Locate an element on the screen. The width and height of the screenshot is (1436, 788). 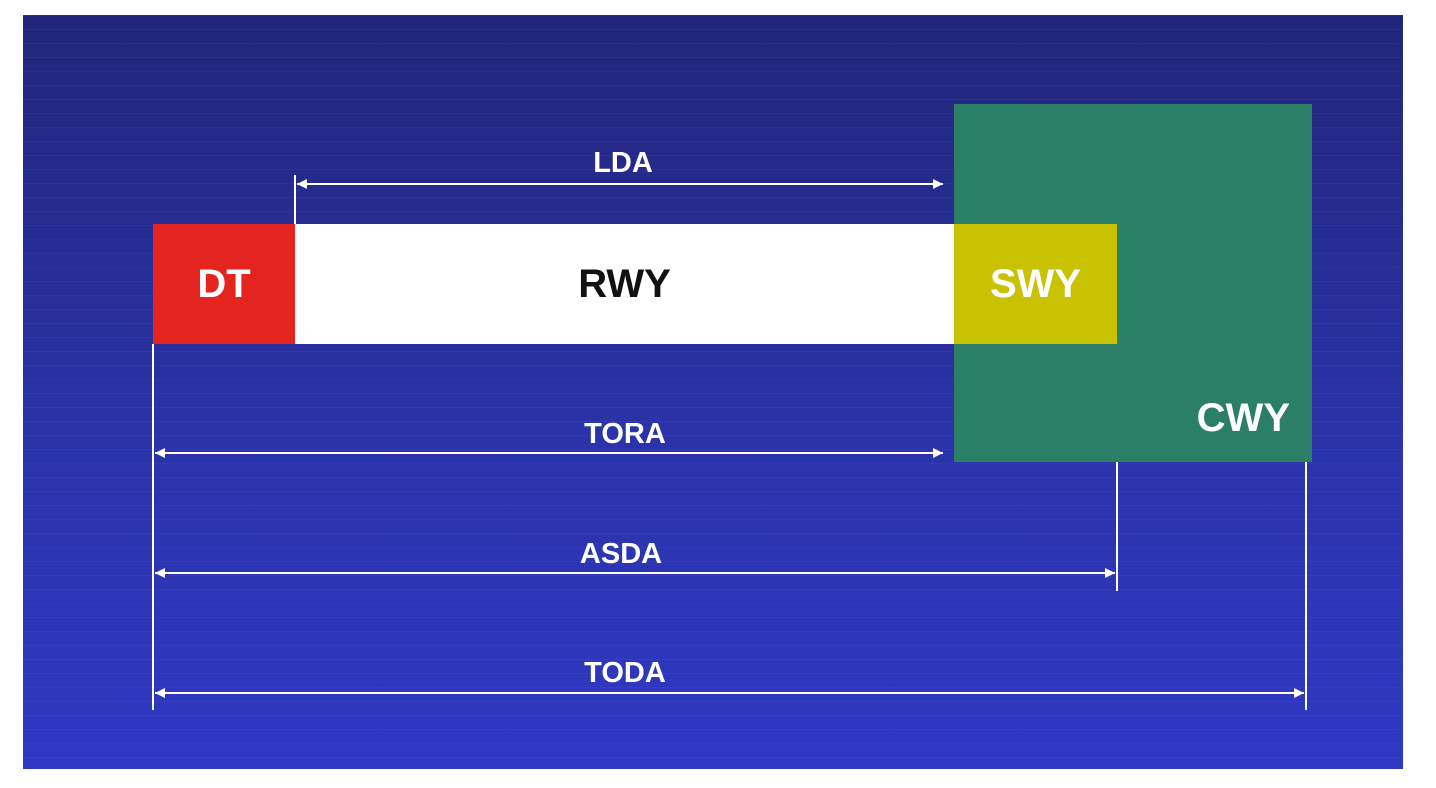
asda-label: ASDA is located at coordinates (621, 554).